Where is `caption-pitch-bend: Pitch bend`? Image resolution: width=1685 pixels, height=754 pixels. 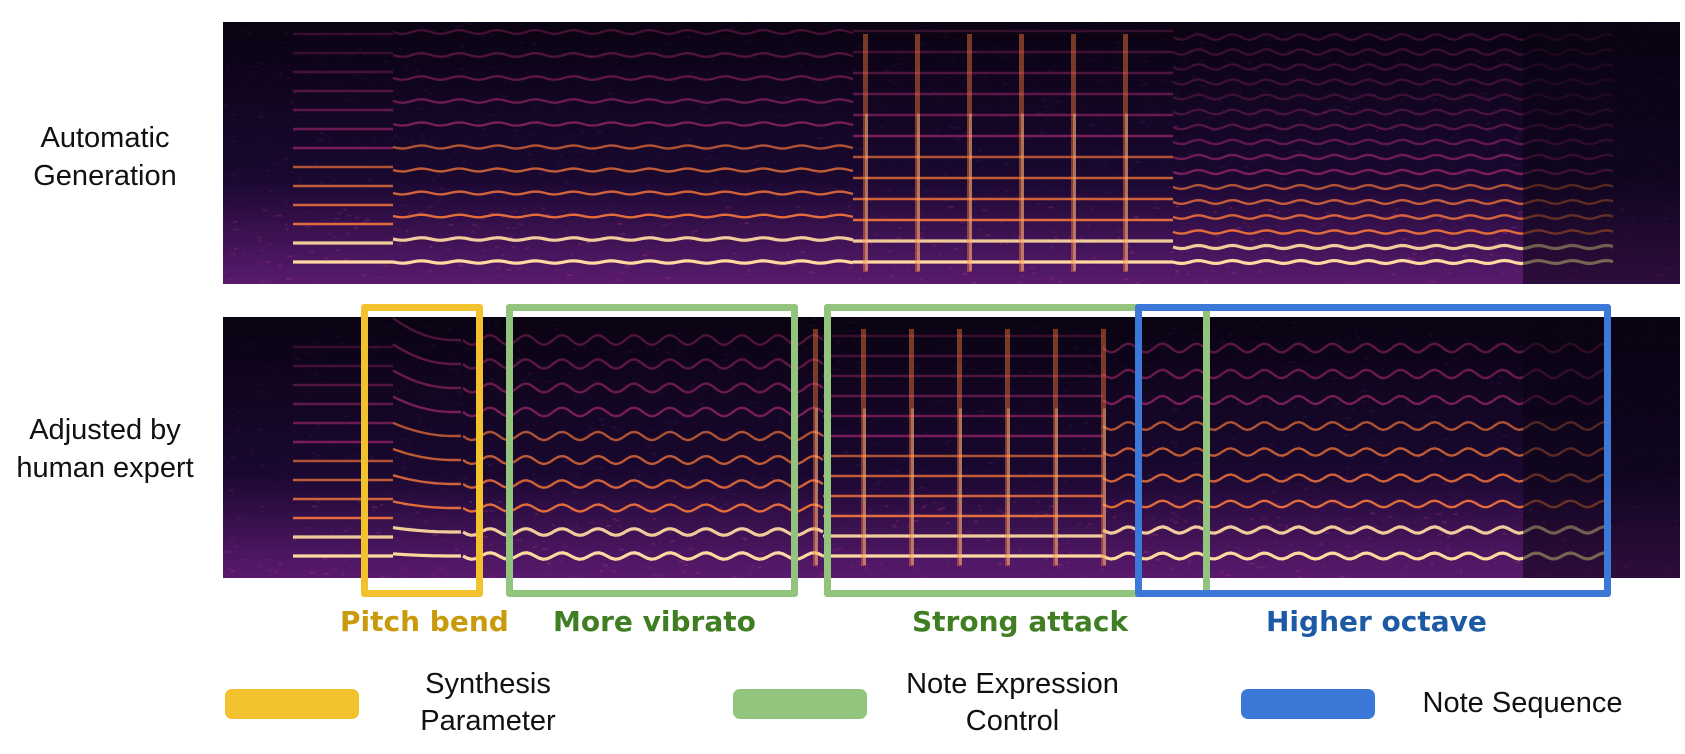
caption-pitch-bend: Pitch bend is located at coordinates (424, 621).